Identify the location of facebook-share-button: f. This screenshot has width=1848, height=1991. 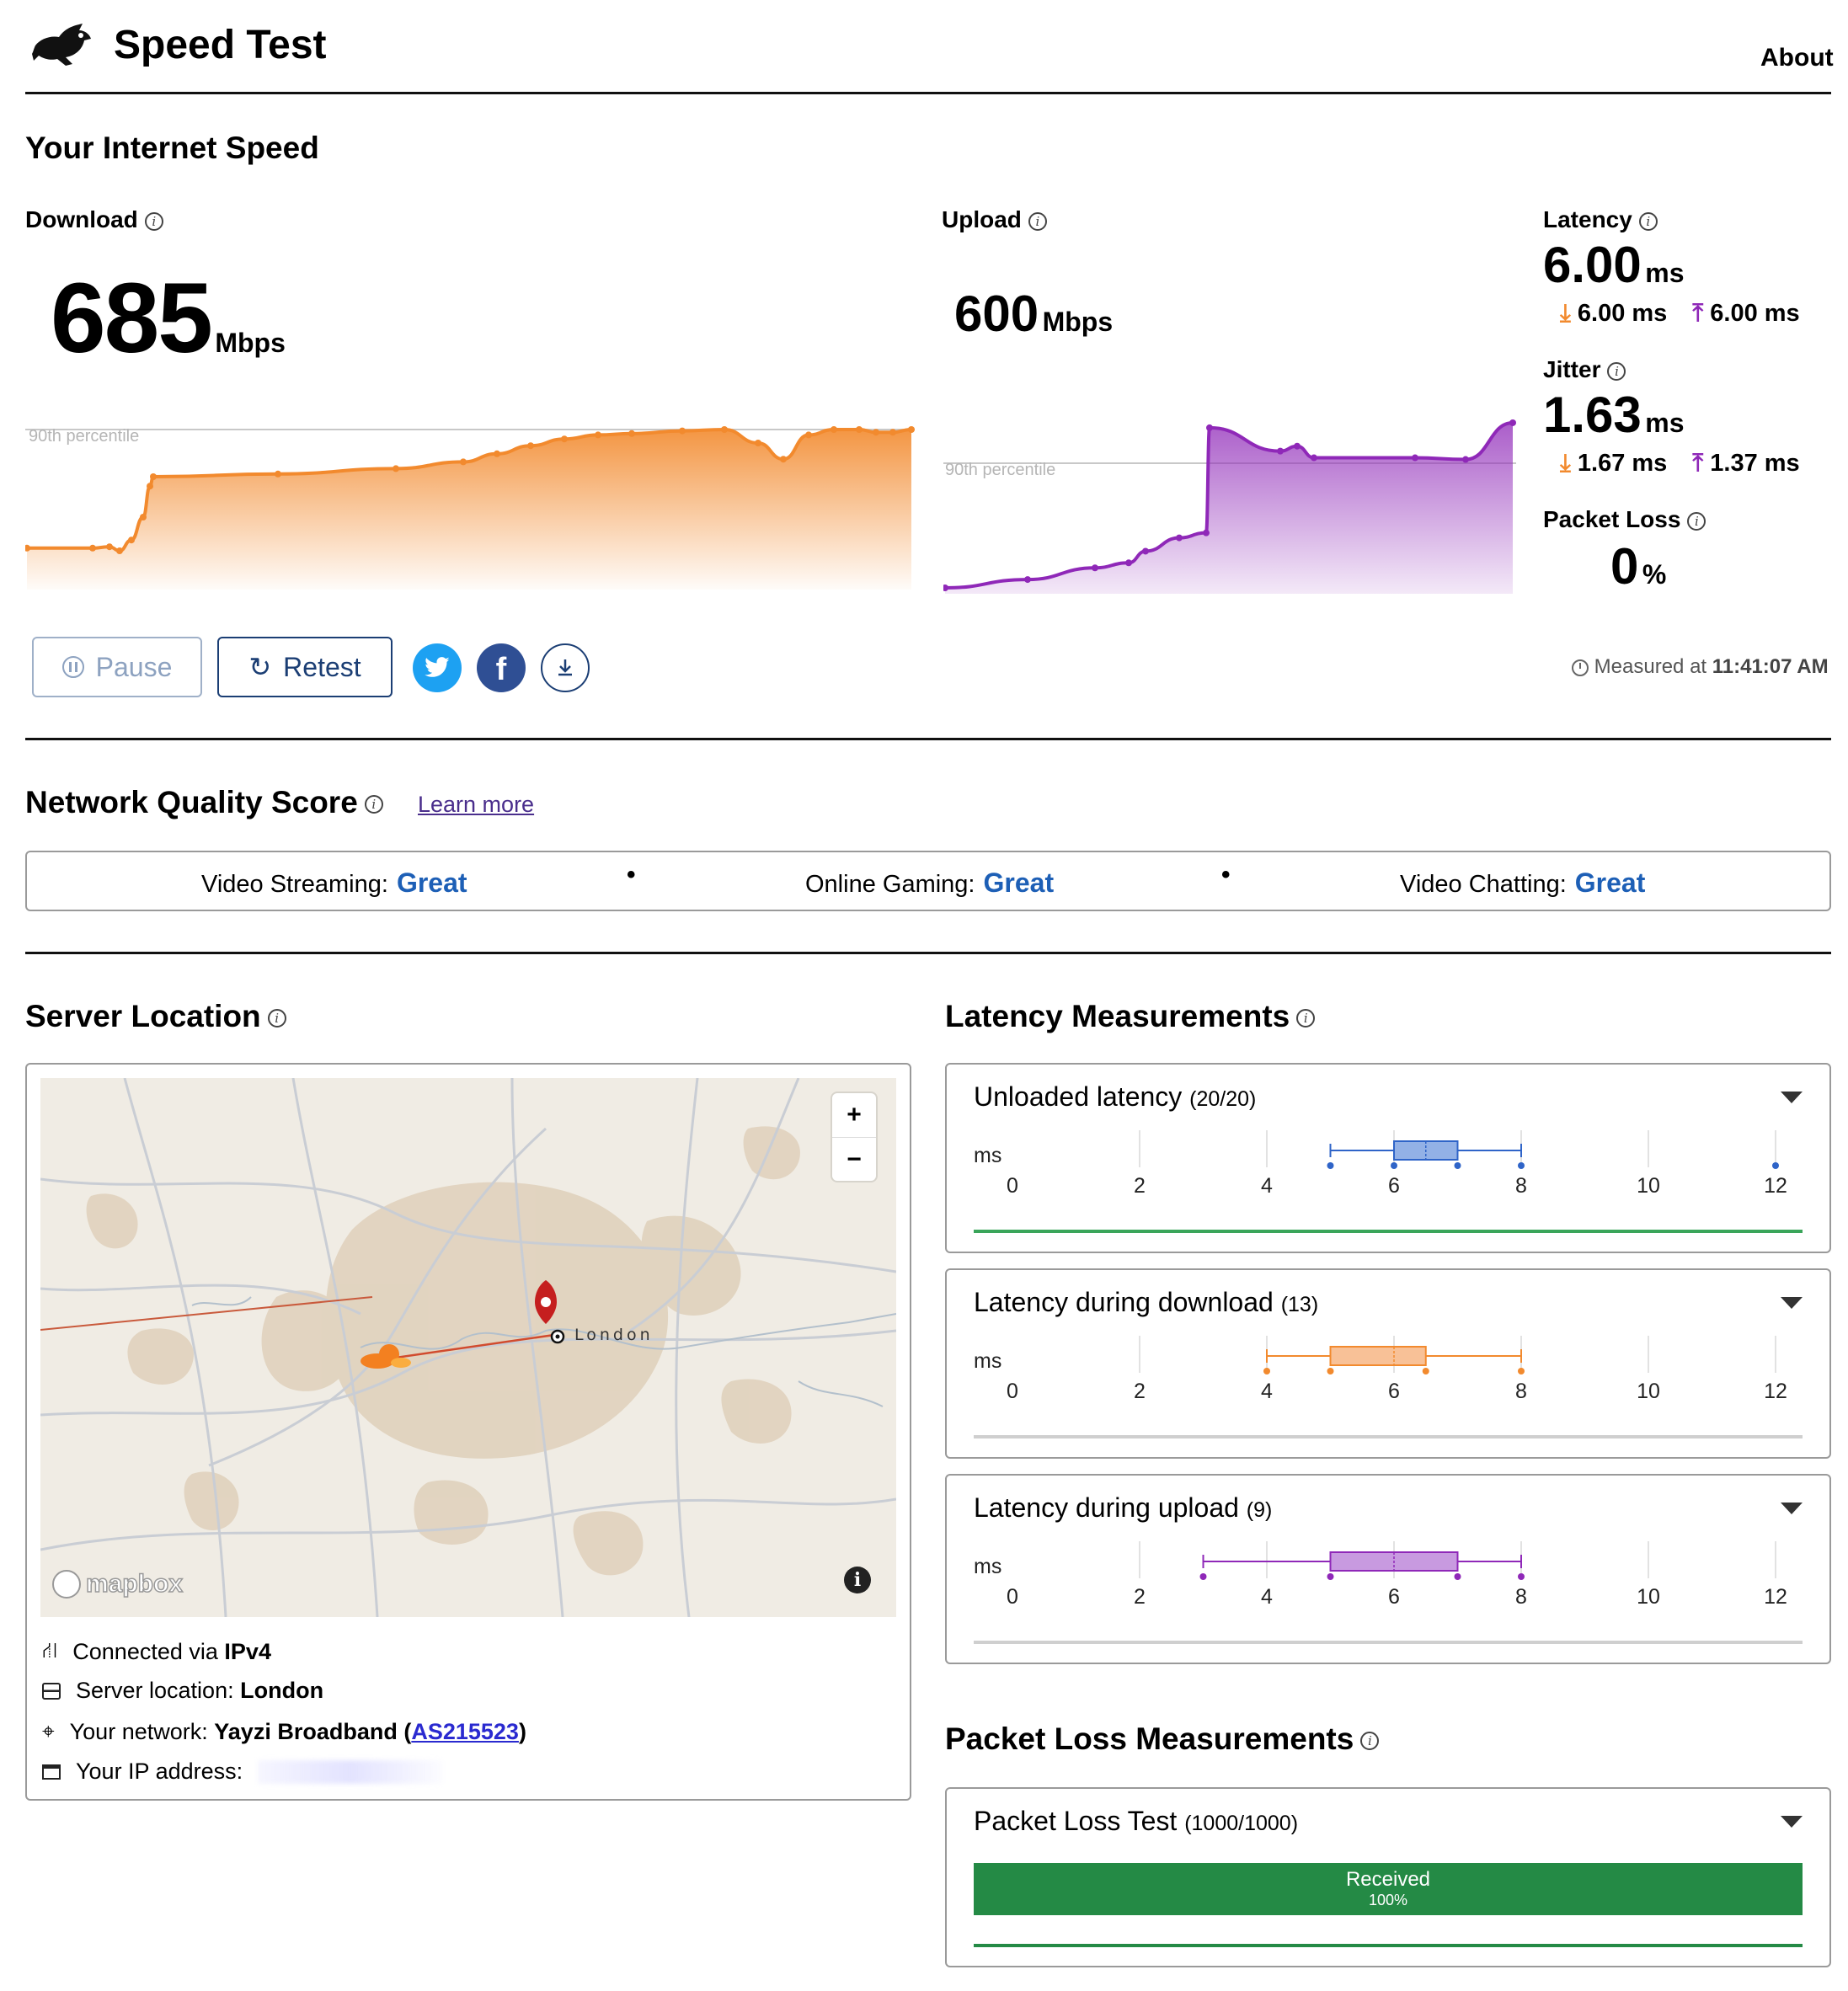
(501, 667).